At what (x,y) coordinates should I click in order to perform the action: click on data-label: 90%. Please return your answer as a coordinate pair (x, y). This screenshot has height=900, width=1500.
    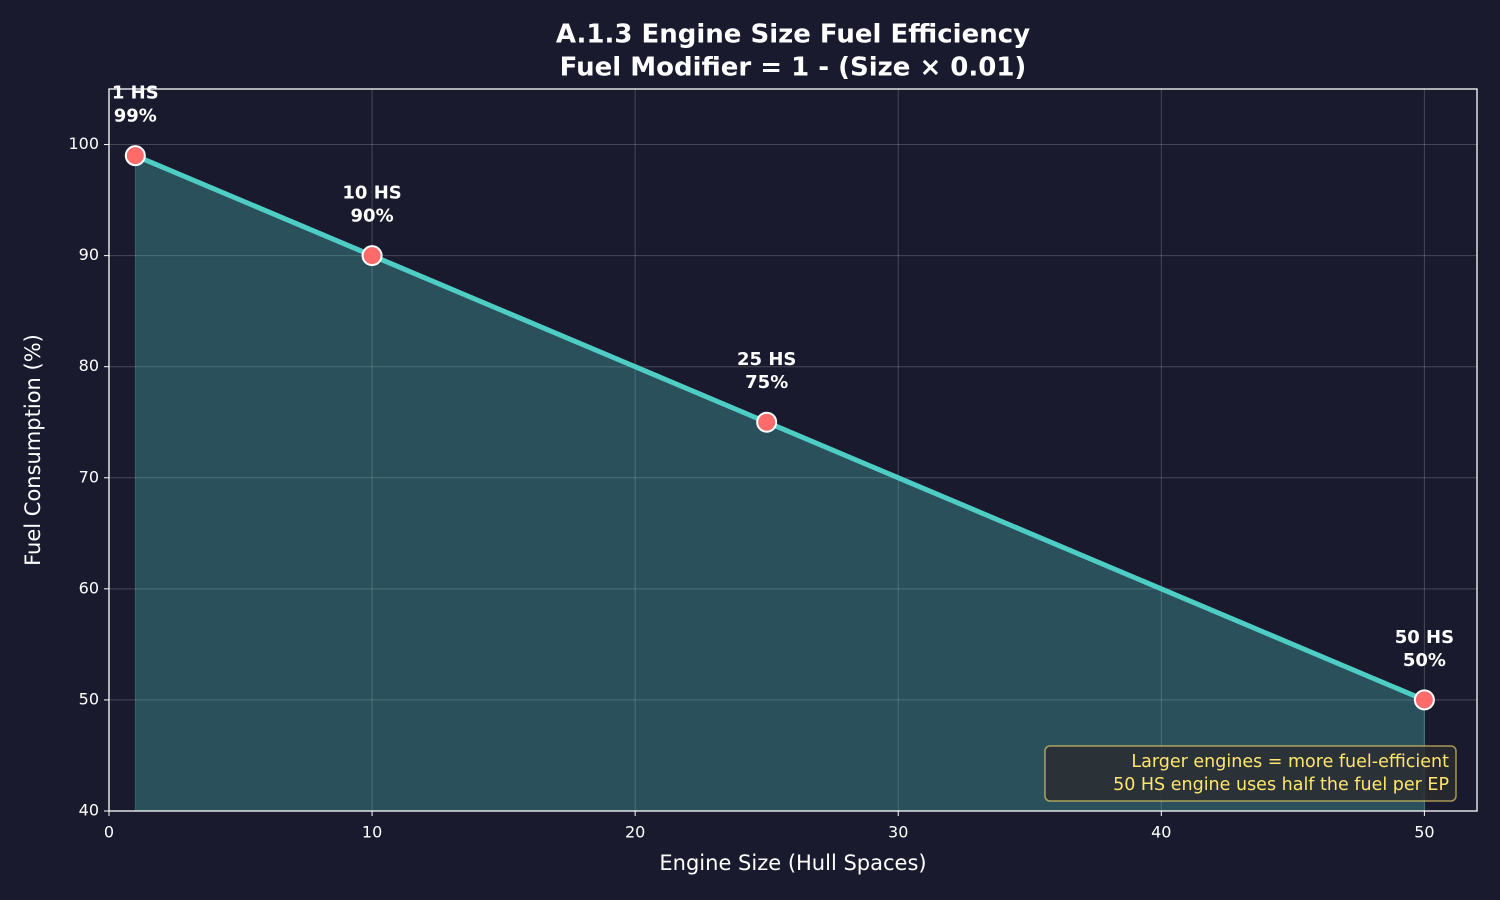
    Looking at the image, I should click on (372, 216).